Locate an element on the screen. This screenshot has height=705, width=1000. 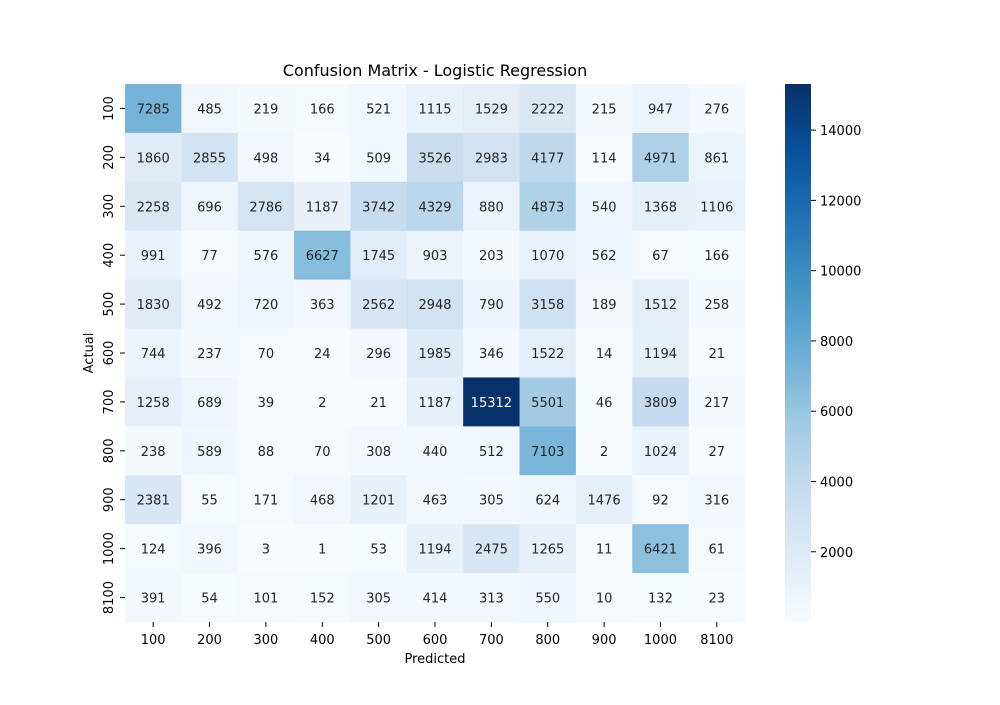
cell-value-label: 396 is located at coordinates (209, 550).